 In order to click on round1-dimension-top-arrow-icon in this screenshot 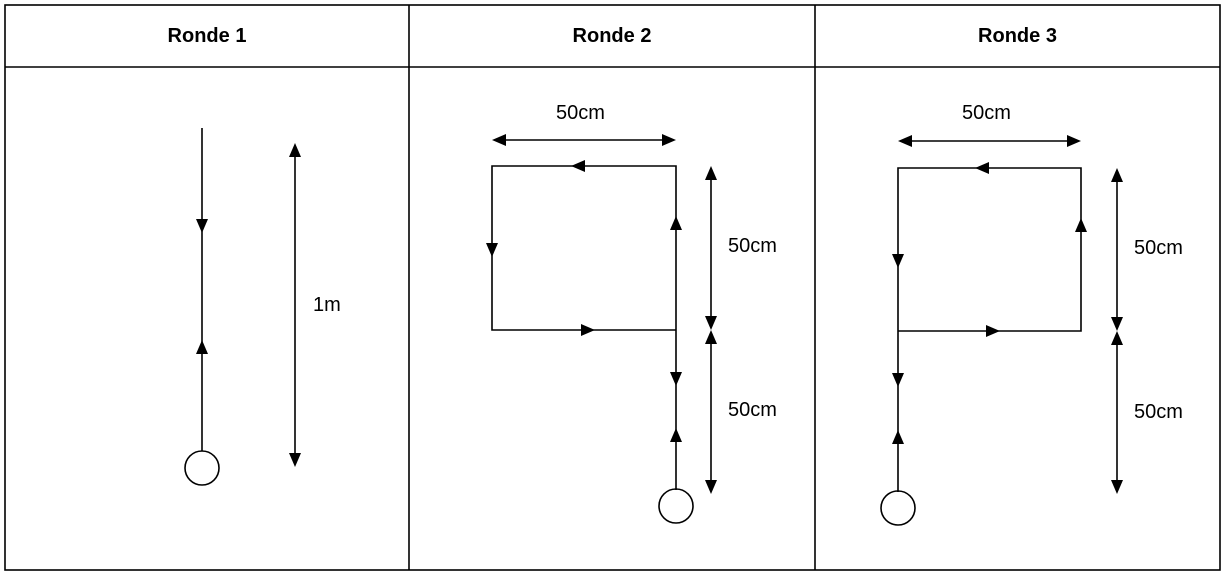, I will do `click(295, 150)`.